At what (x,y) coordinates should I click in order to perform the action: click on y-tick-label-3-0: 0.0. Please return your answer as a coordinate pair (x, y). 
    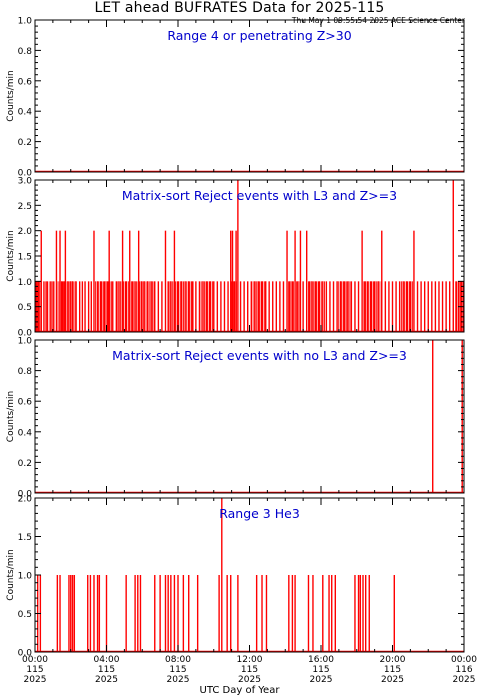
    Looking at the image, I should click on (25, 654).